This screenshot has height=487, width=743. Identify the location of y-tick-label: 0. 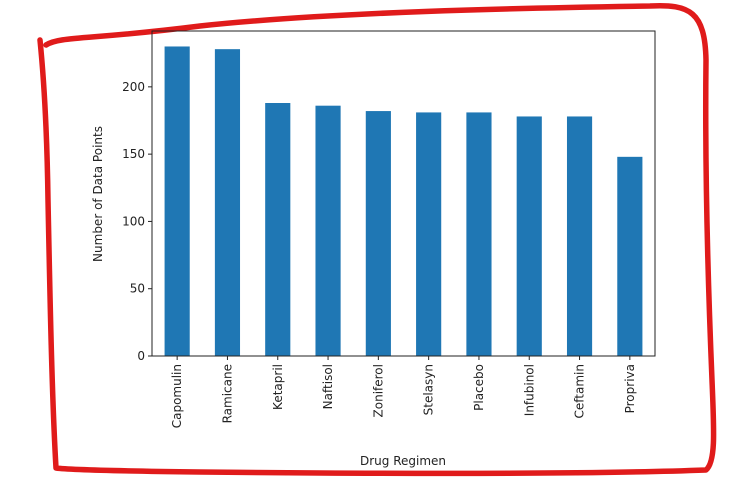
(141, 356).